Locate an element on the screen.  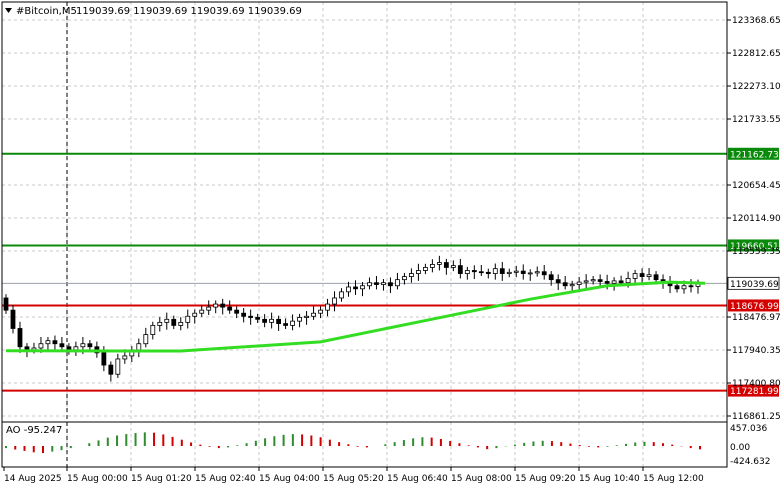
current-price-badge is located at coordinates (753, 283).